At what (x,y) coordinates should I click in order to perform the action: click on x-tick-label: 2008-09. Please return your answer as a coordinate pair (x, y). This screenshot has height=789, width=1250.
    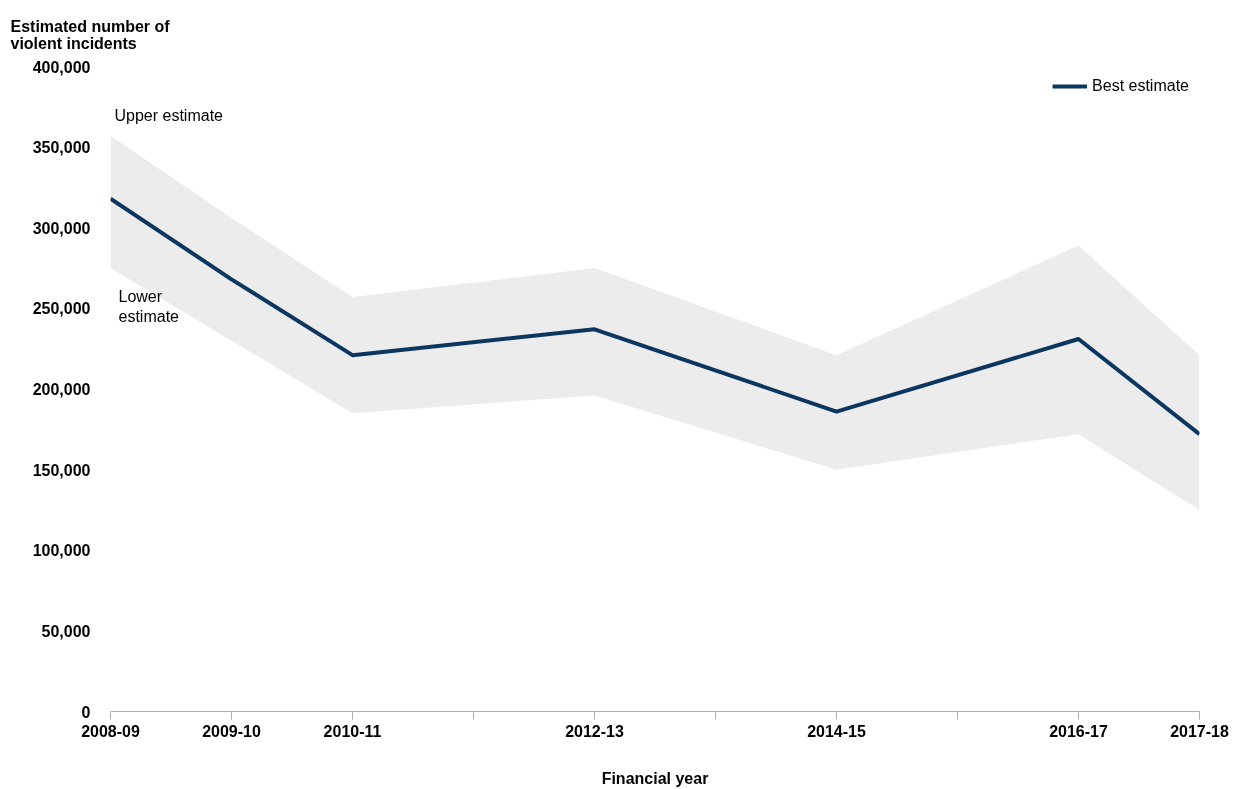
    Looking at the image, I should click on (110, 731).